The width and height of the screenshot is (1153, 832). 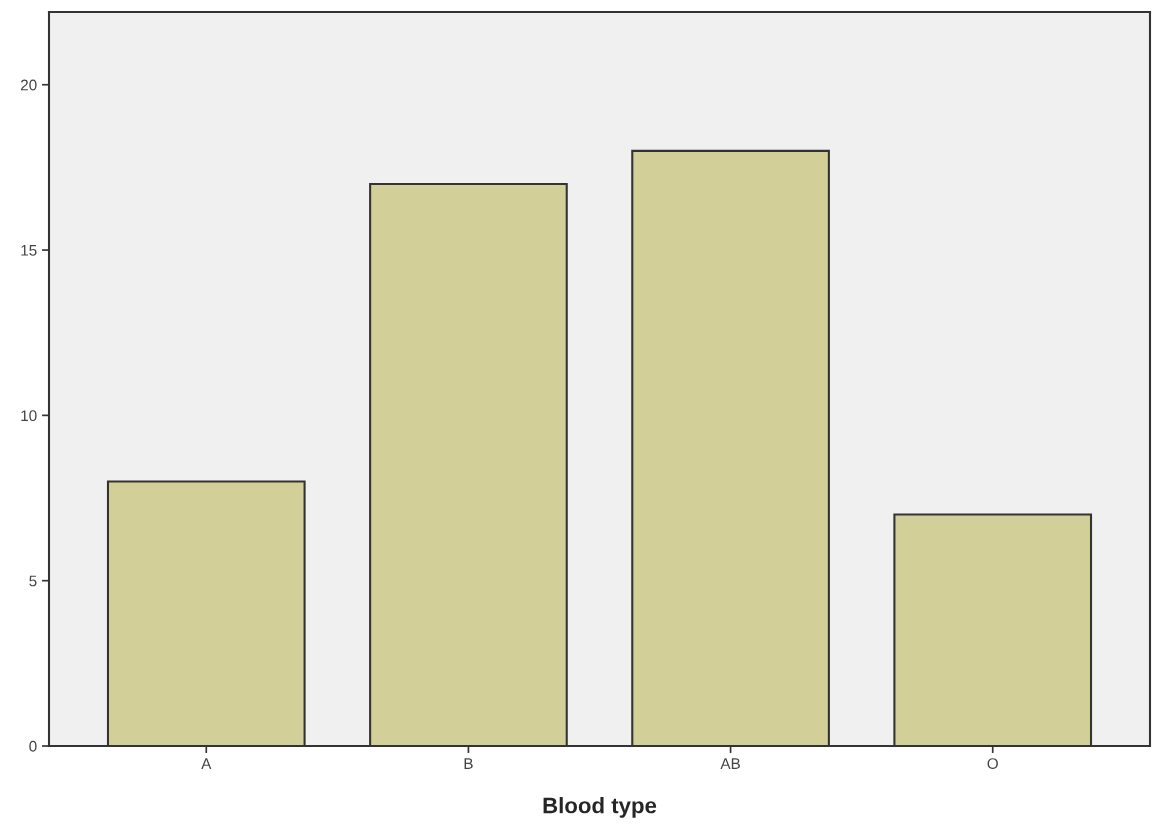 What do you see at coordinates (600, 807) in the screenshot?
I see `x-axis-title: Blood type` at bounding box center [600, 807].